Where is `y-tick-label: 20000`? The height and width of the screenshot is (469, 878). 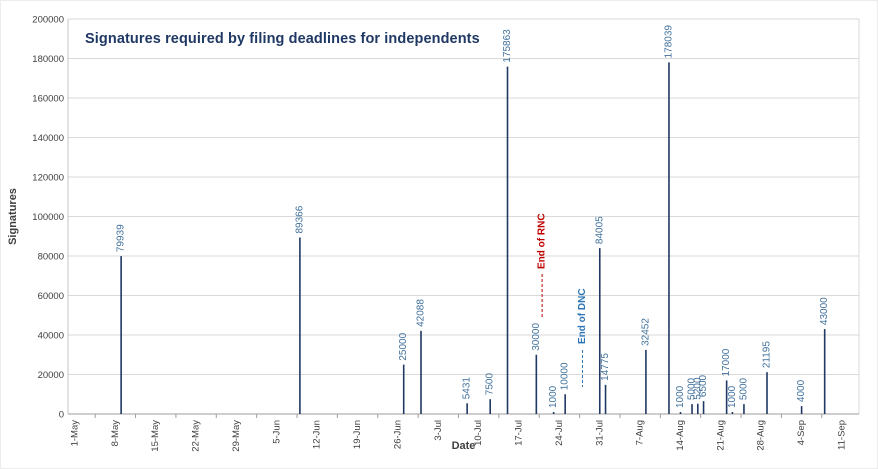 y-tick-label: 20000 is located at coordinates (51, 375).